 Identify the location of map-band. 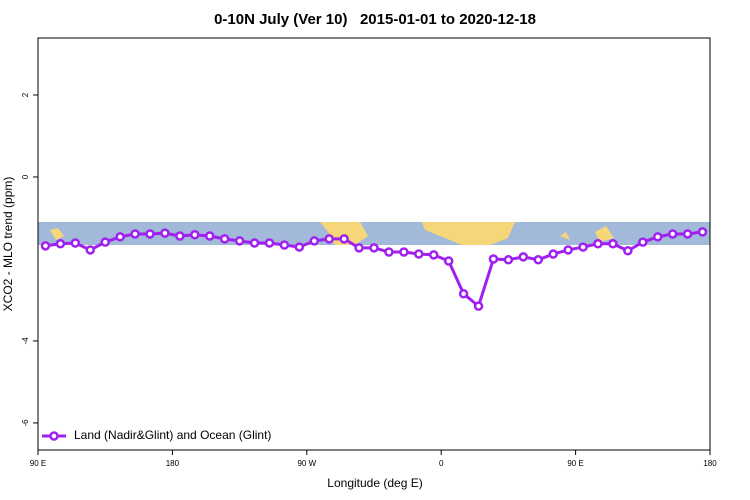
(374, 233).